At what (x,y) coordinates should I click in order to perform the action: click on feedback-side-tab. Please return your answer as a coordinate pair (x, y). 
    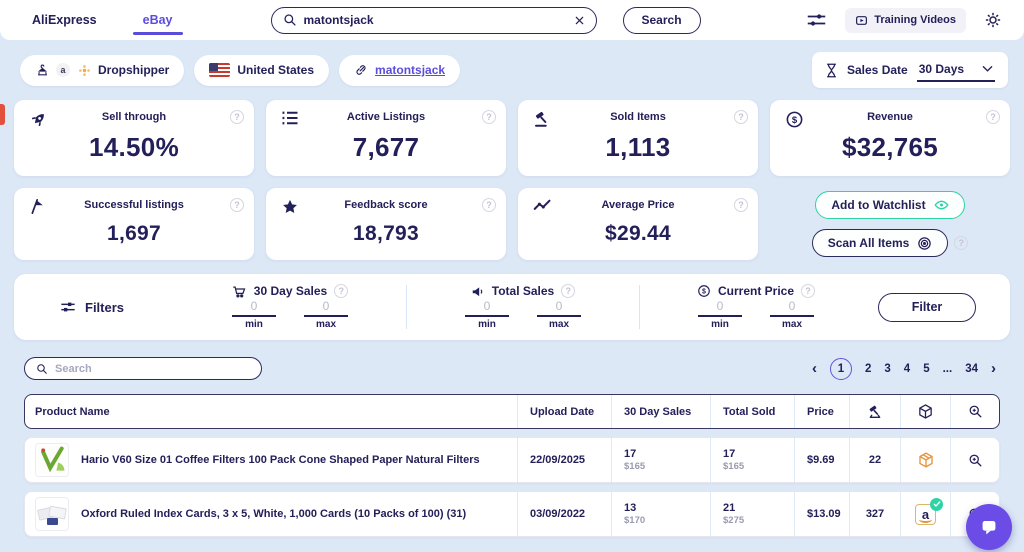
    Looking at the image, I should click on (2, 114).